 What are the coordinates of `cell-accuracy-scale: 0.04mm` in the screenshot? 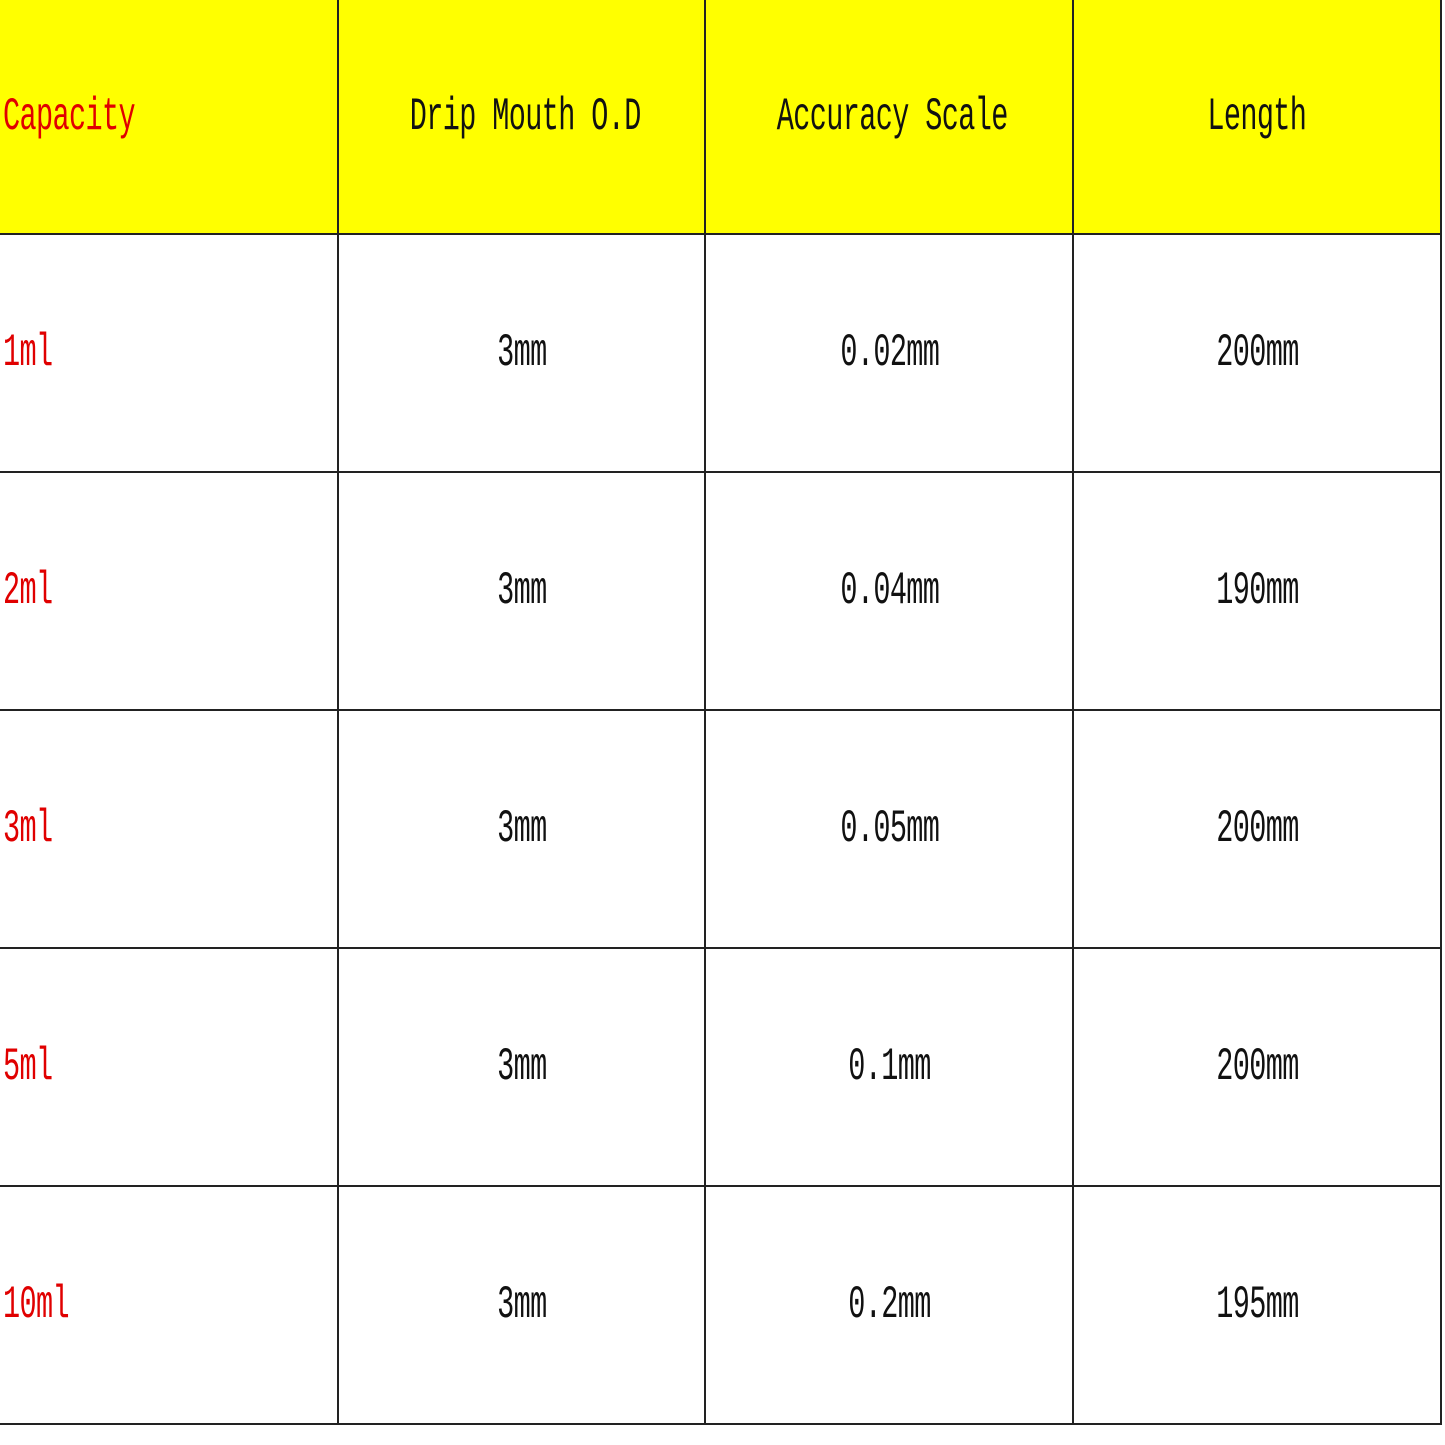 It's located at (889, 591).